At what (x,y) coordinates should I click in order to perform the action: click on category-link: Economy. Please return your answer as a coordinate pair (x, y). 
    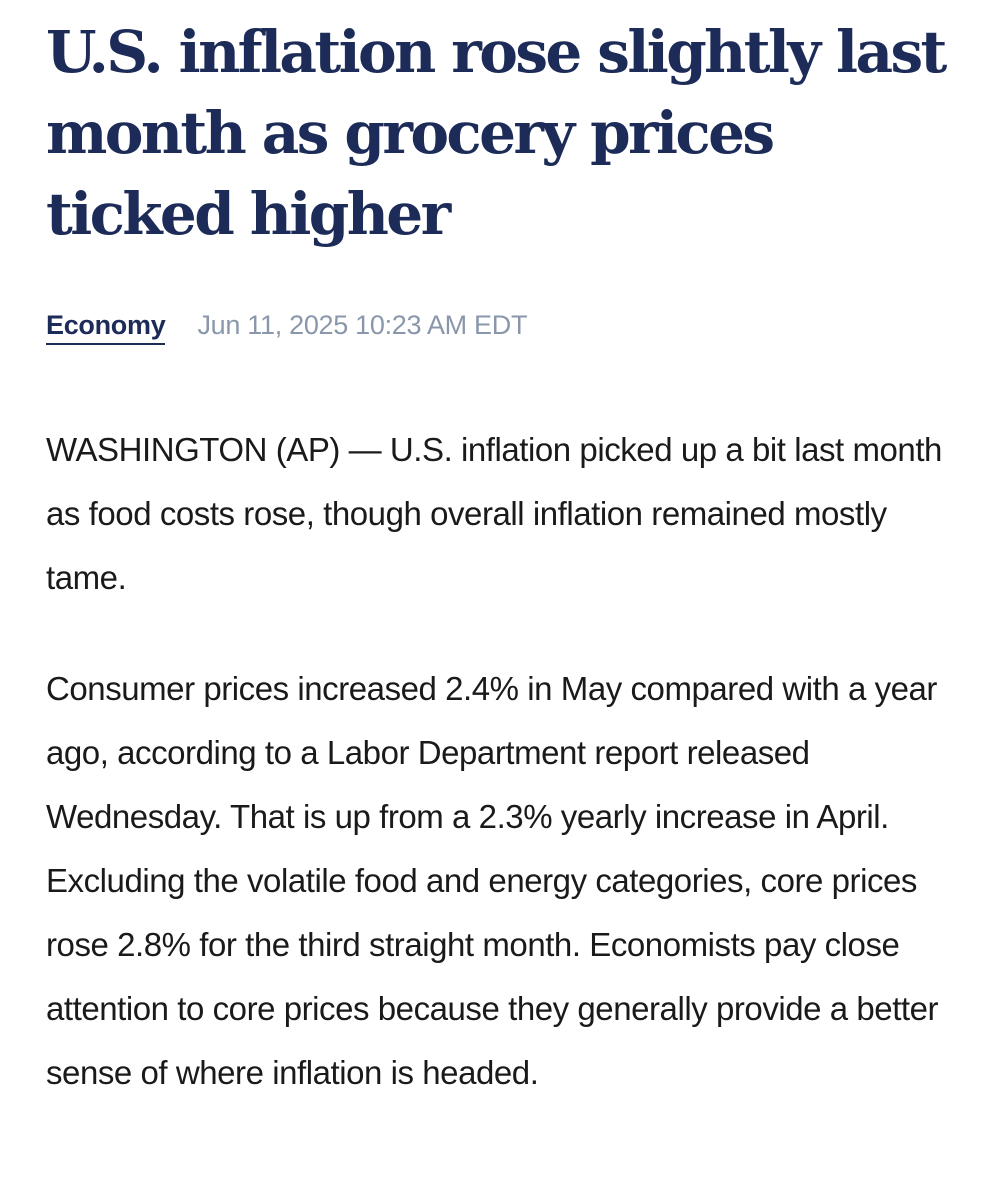
    Looking at the image, I should click on (106, 327).